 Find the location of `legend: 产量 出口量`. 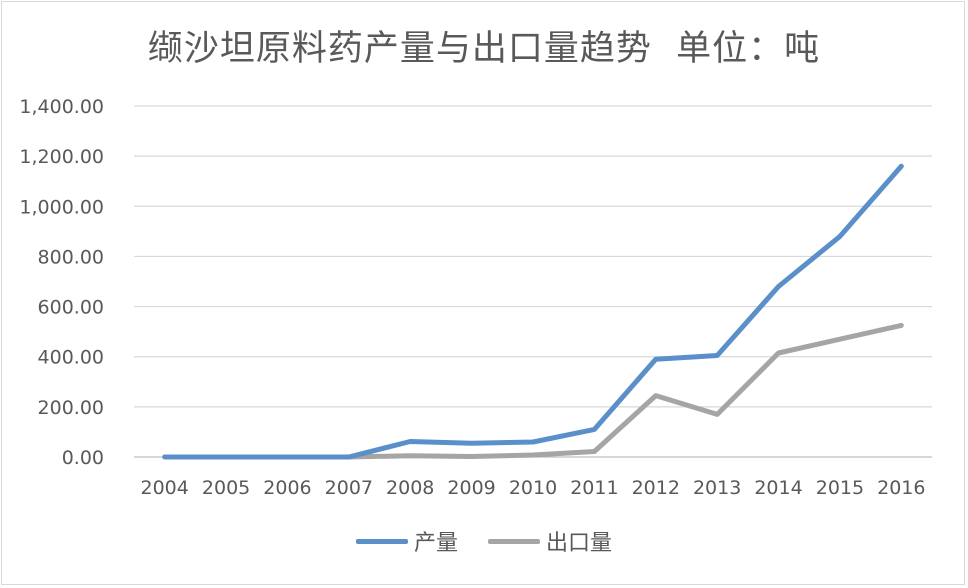

legend: 产量 出口量 is located at coordinates (484, 541).